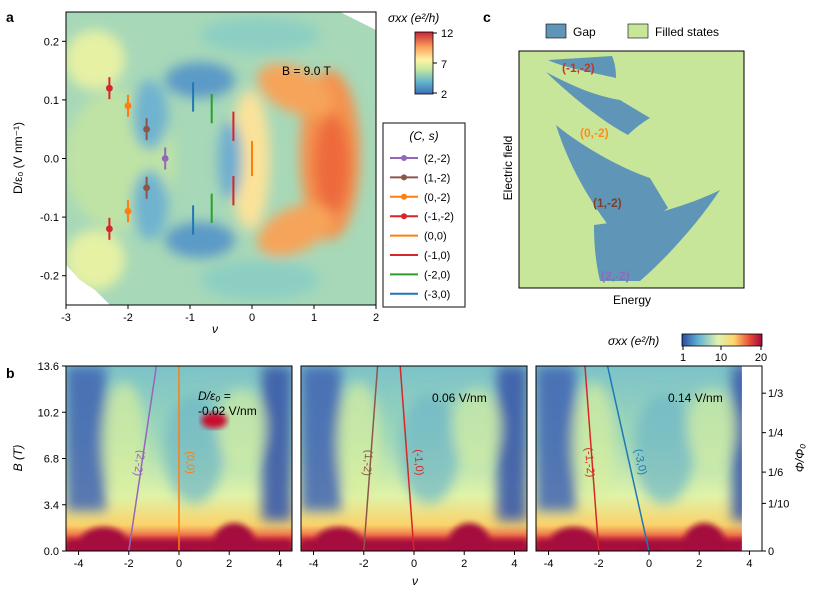 The image size is (818, 600). Describe the element at coordinates (683, 358) in the screenshot. I see `panel-b-colorbar-tick: 1` at that location.